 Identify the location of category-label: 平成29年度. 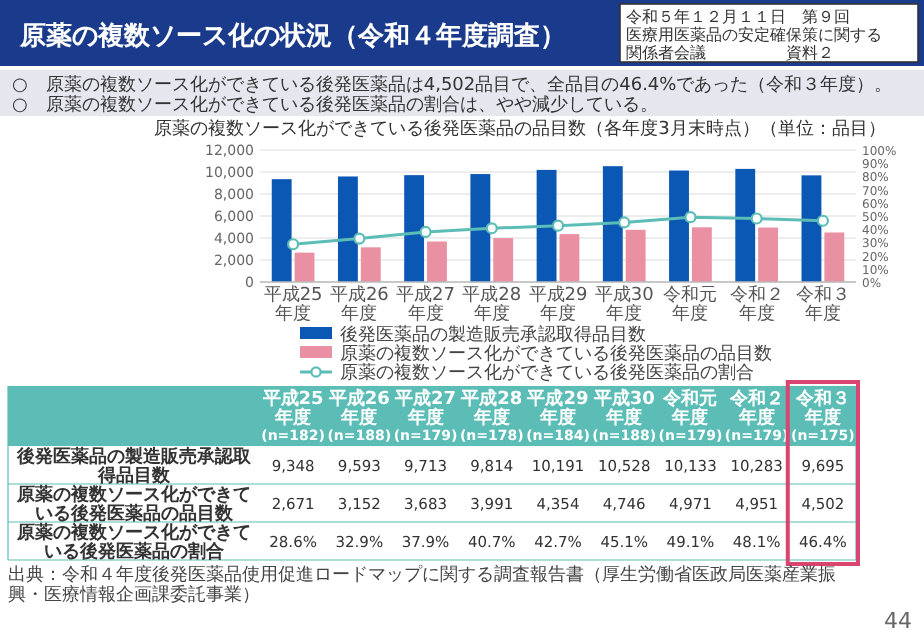
(558, 409).